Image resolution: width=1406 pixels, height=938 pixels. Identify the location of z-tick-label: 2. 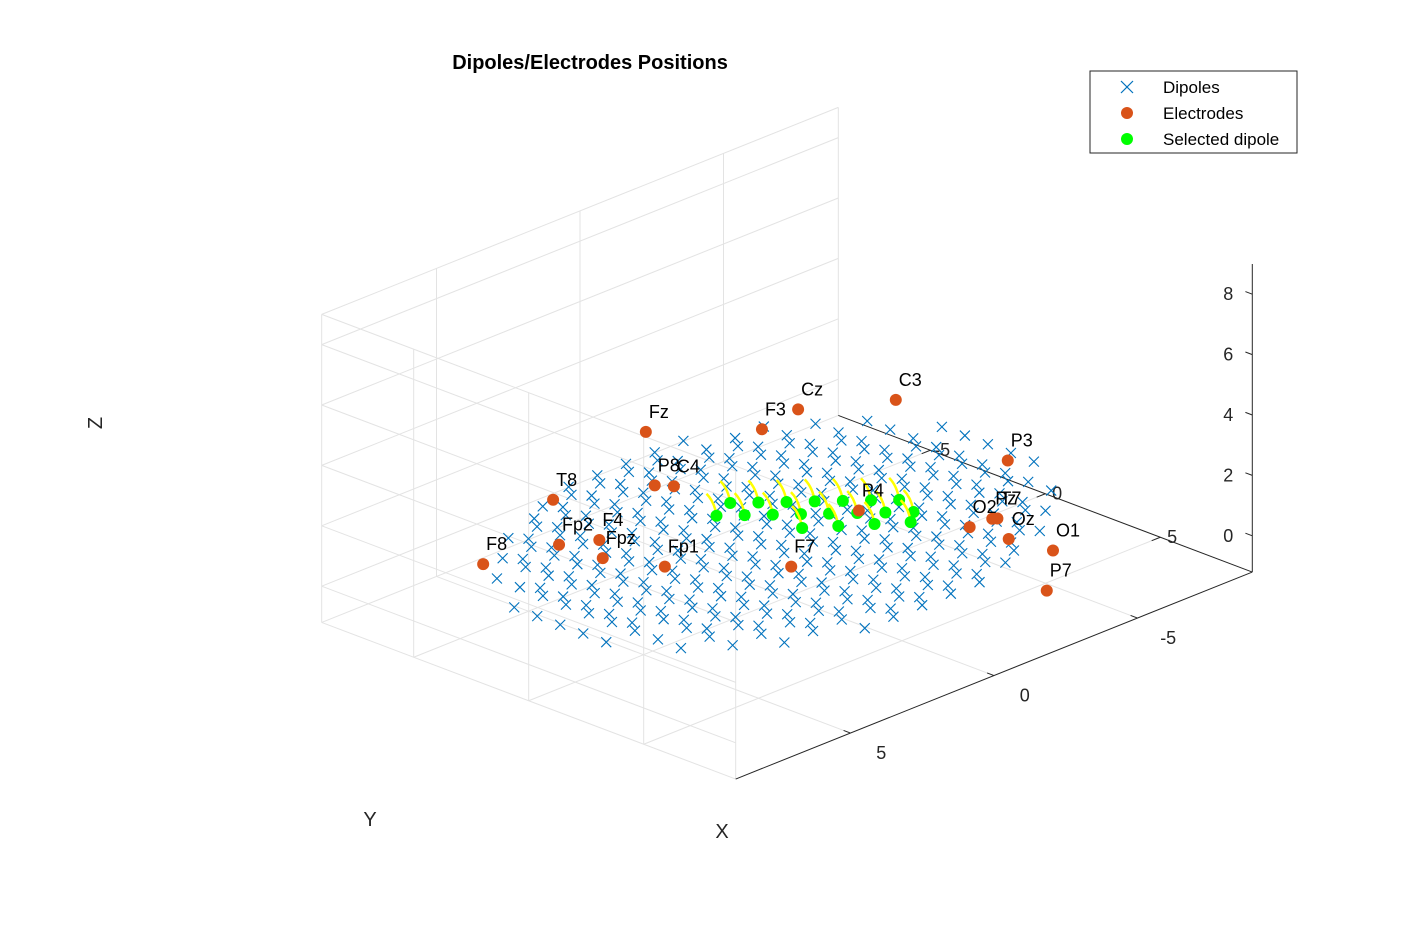
(1228, 475).